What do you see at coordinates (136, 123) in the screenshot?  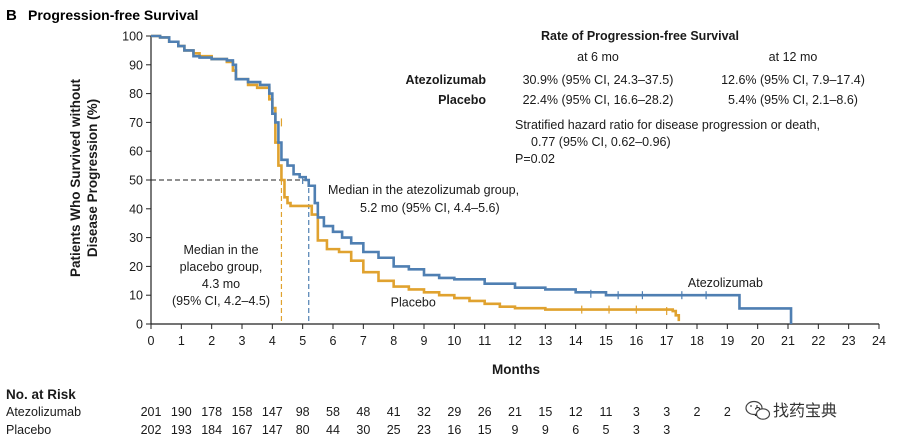 I see `y-tick-label: 70` at bounding box center [136, 123].